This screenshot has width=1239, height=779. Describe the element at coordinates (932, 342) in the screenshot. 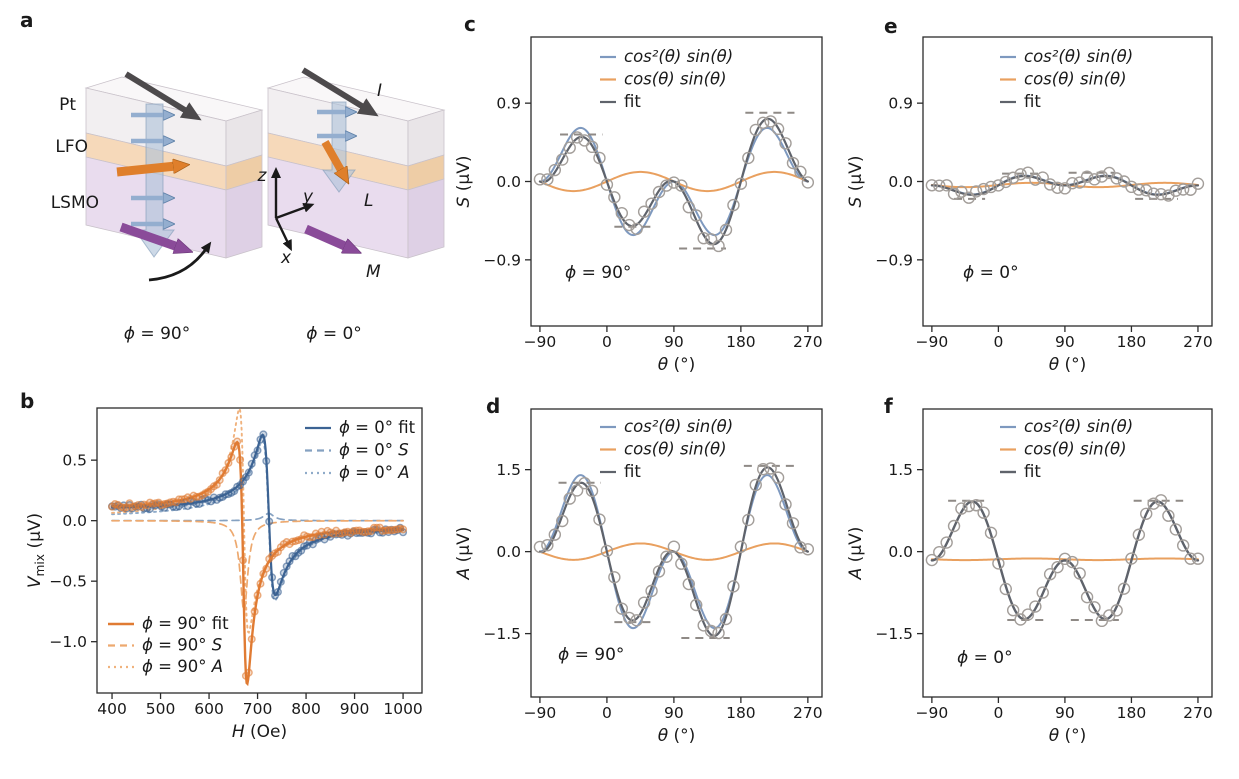

I see `x-tick-label: −90` at that location.